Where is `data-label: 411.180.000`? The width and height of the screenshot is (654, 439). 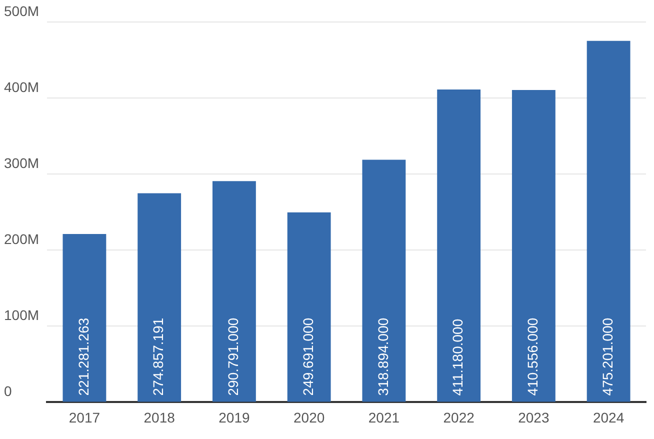 data-label: 411.180.000 is located at coordinates (458, 357).